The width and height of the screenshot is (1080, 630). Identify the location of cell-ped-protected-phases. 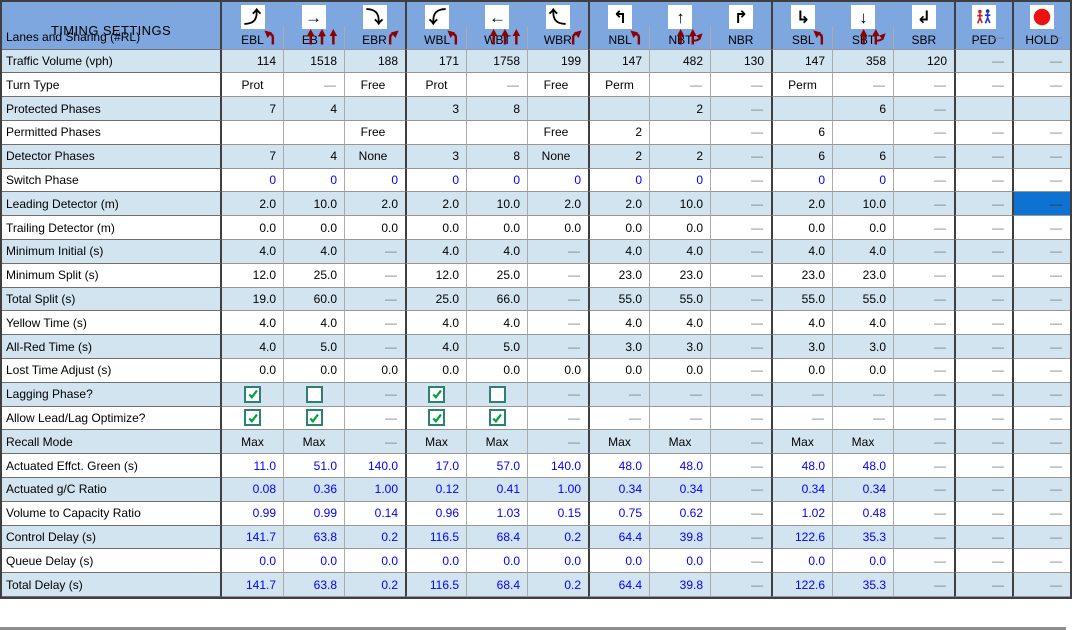
(983, 109).